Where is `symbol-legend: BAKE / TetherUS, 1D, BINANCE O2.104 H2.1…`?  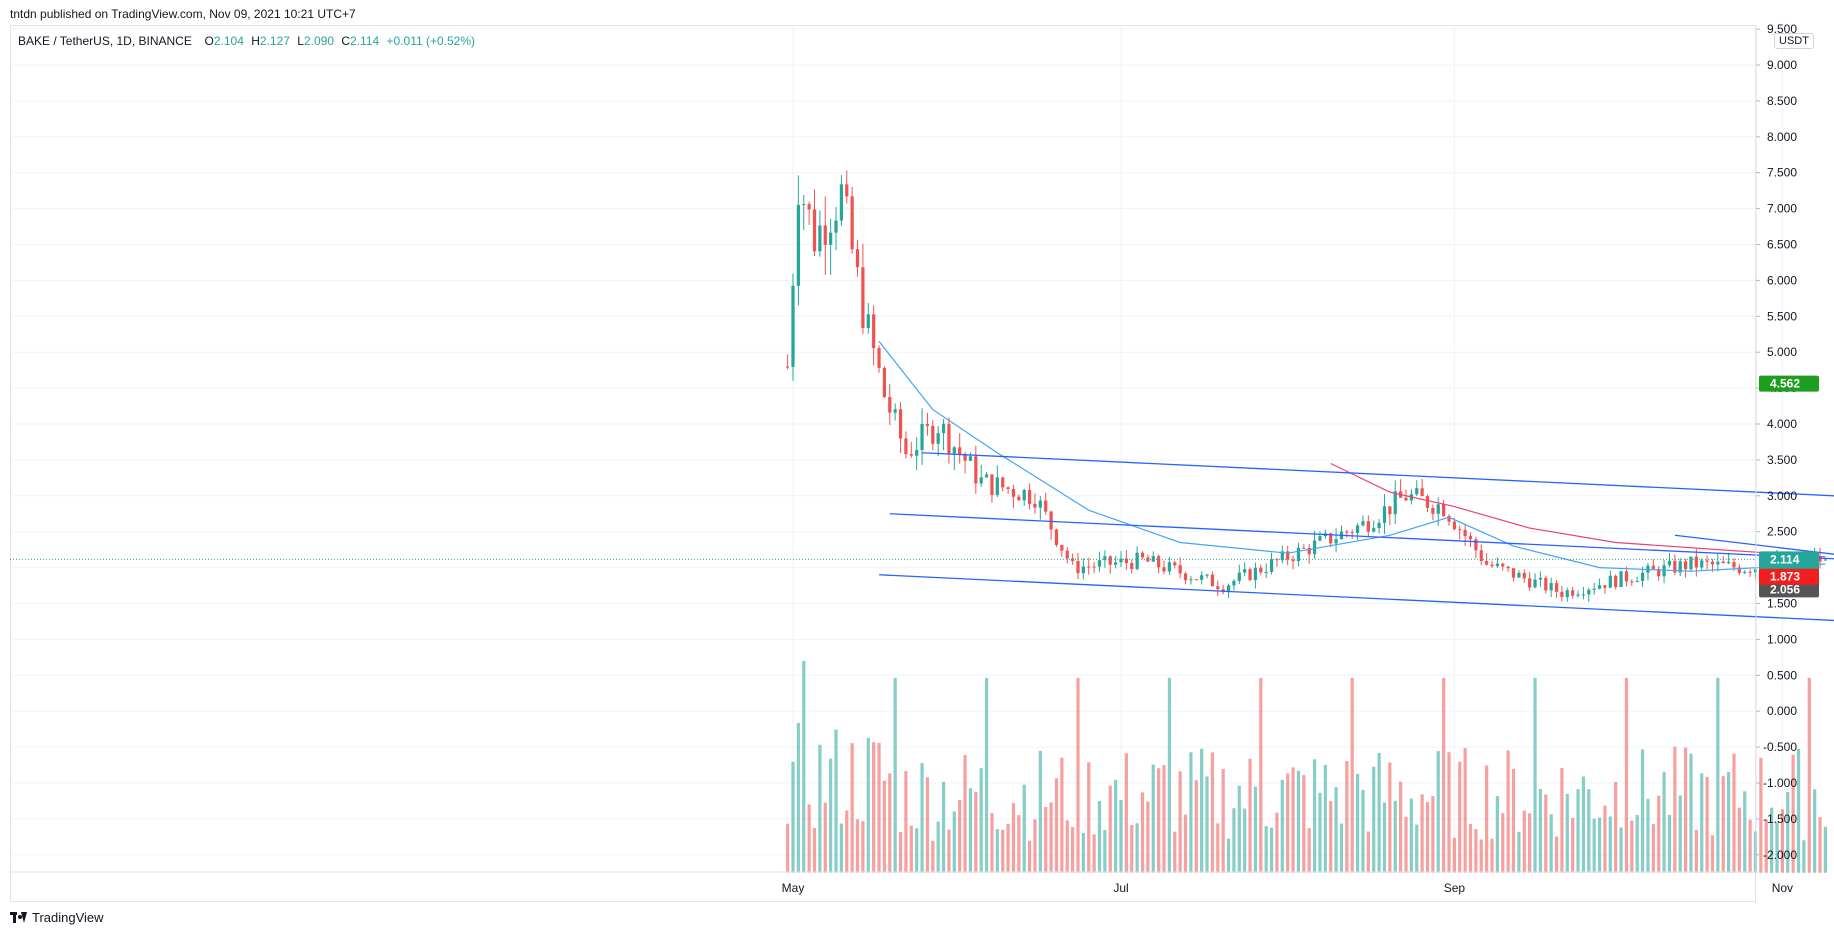 symbol-legend: BAKE / TetherUS, 1D, BINANCE O2.104 H2.1… is located at coordinates (246, 41).